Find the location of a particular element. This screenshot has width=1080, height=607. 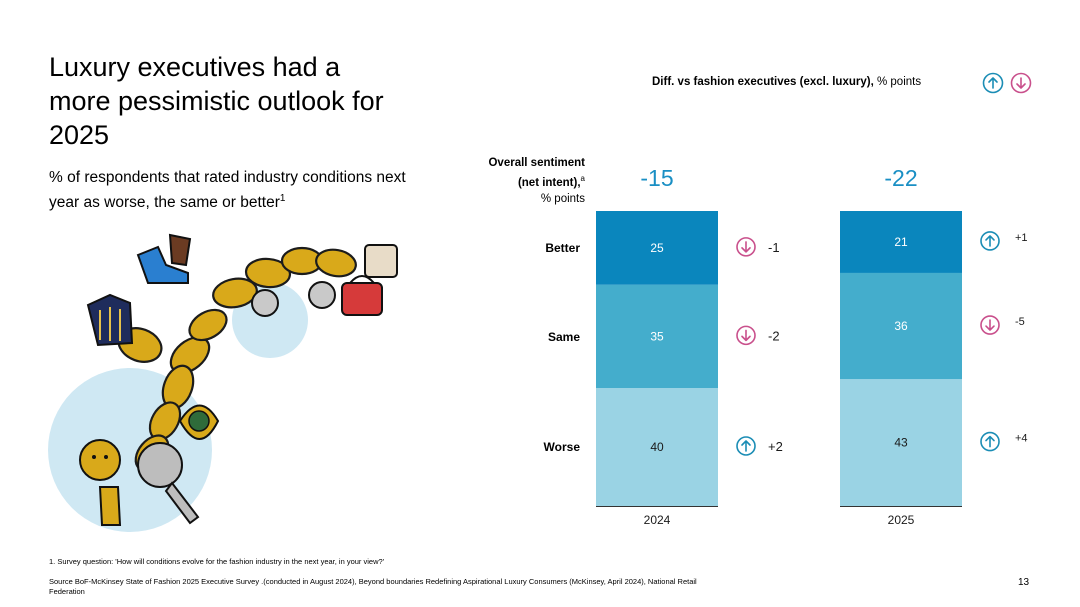

bar-better-2025 is located at coordinates (901, 242).